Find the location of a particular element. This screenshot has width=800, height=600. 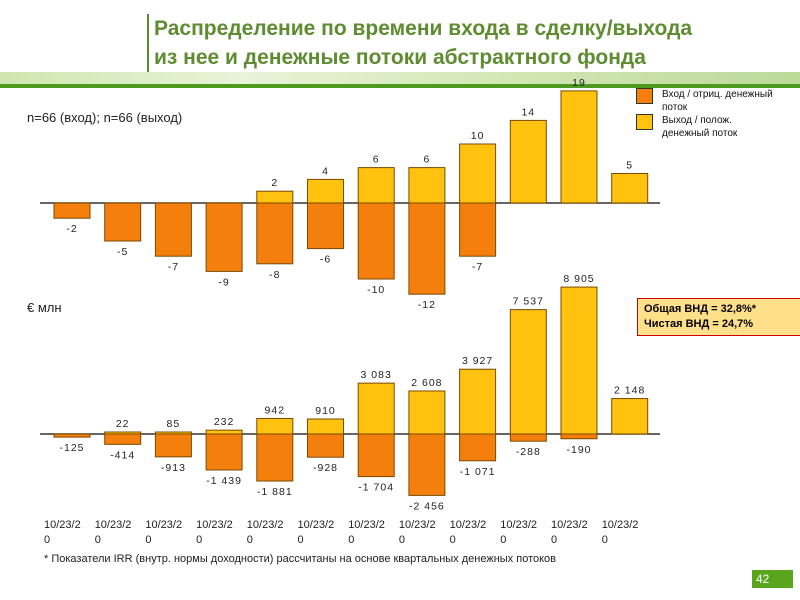

data-label: 14 is located at coordinates (528, 112).